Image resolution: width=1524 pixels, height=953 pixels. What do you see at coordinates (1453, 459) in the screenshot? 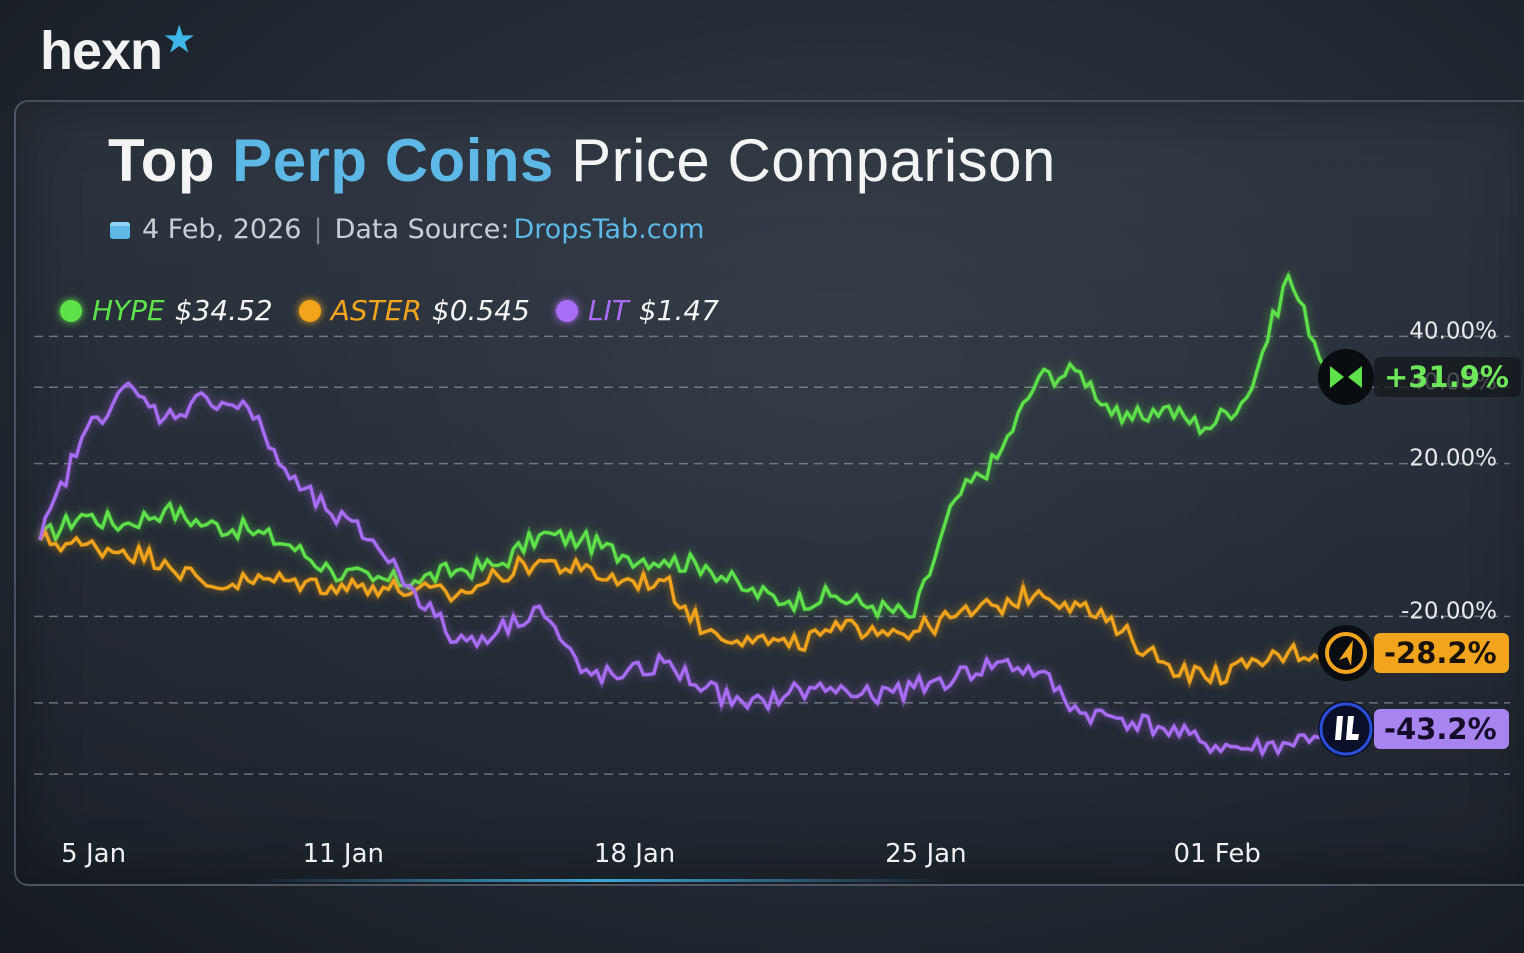
I see `y-tick-label-2: 20.00%` at bounding box center [1453, 459].